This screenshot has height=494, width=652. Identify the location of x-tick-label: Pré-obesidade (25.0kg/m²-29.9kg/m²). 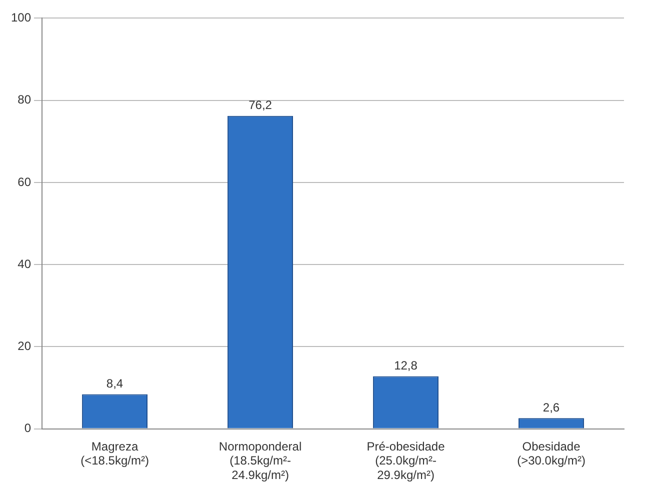
(406, 460).